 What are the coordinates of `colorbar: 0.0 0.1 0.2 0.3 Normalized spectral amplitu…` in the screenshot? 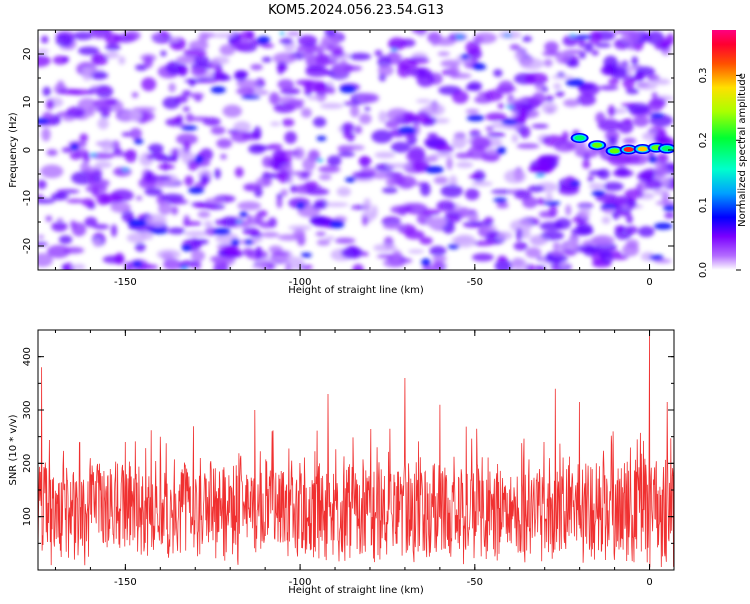 It's located at (723, 154).